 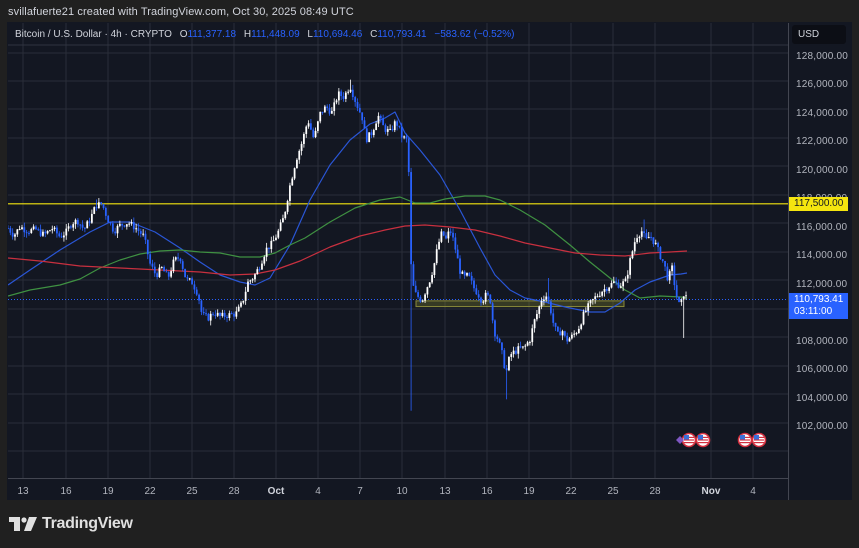 What do you see at coordinates (360, 491) in the screenshot?
I see `time-tick-label: 7` at bounding box center [360, 491].